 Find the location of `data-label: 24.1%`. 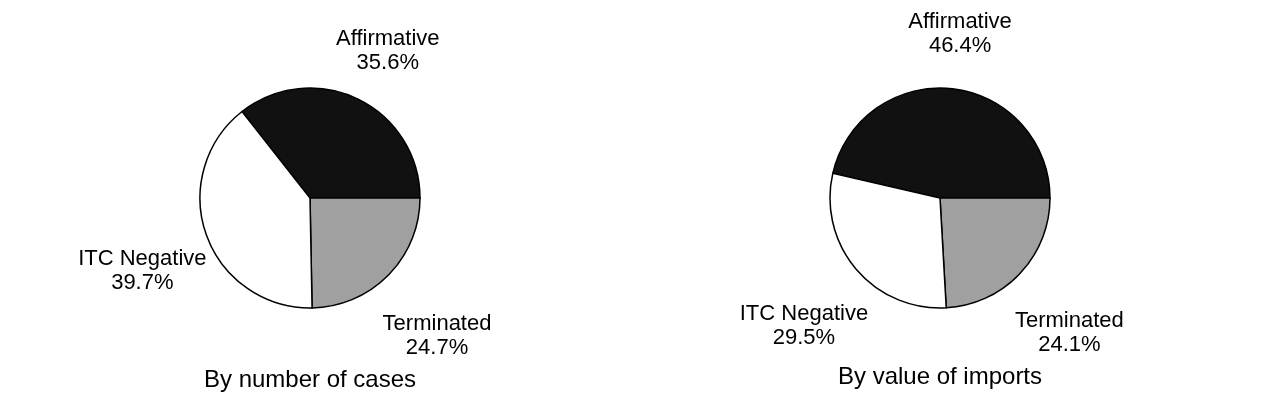

data-label: 24.1% is located at coordinates (1069, 344).